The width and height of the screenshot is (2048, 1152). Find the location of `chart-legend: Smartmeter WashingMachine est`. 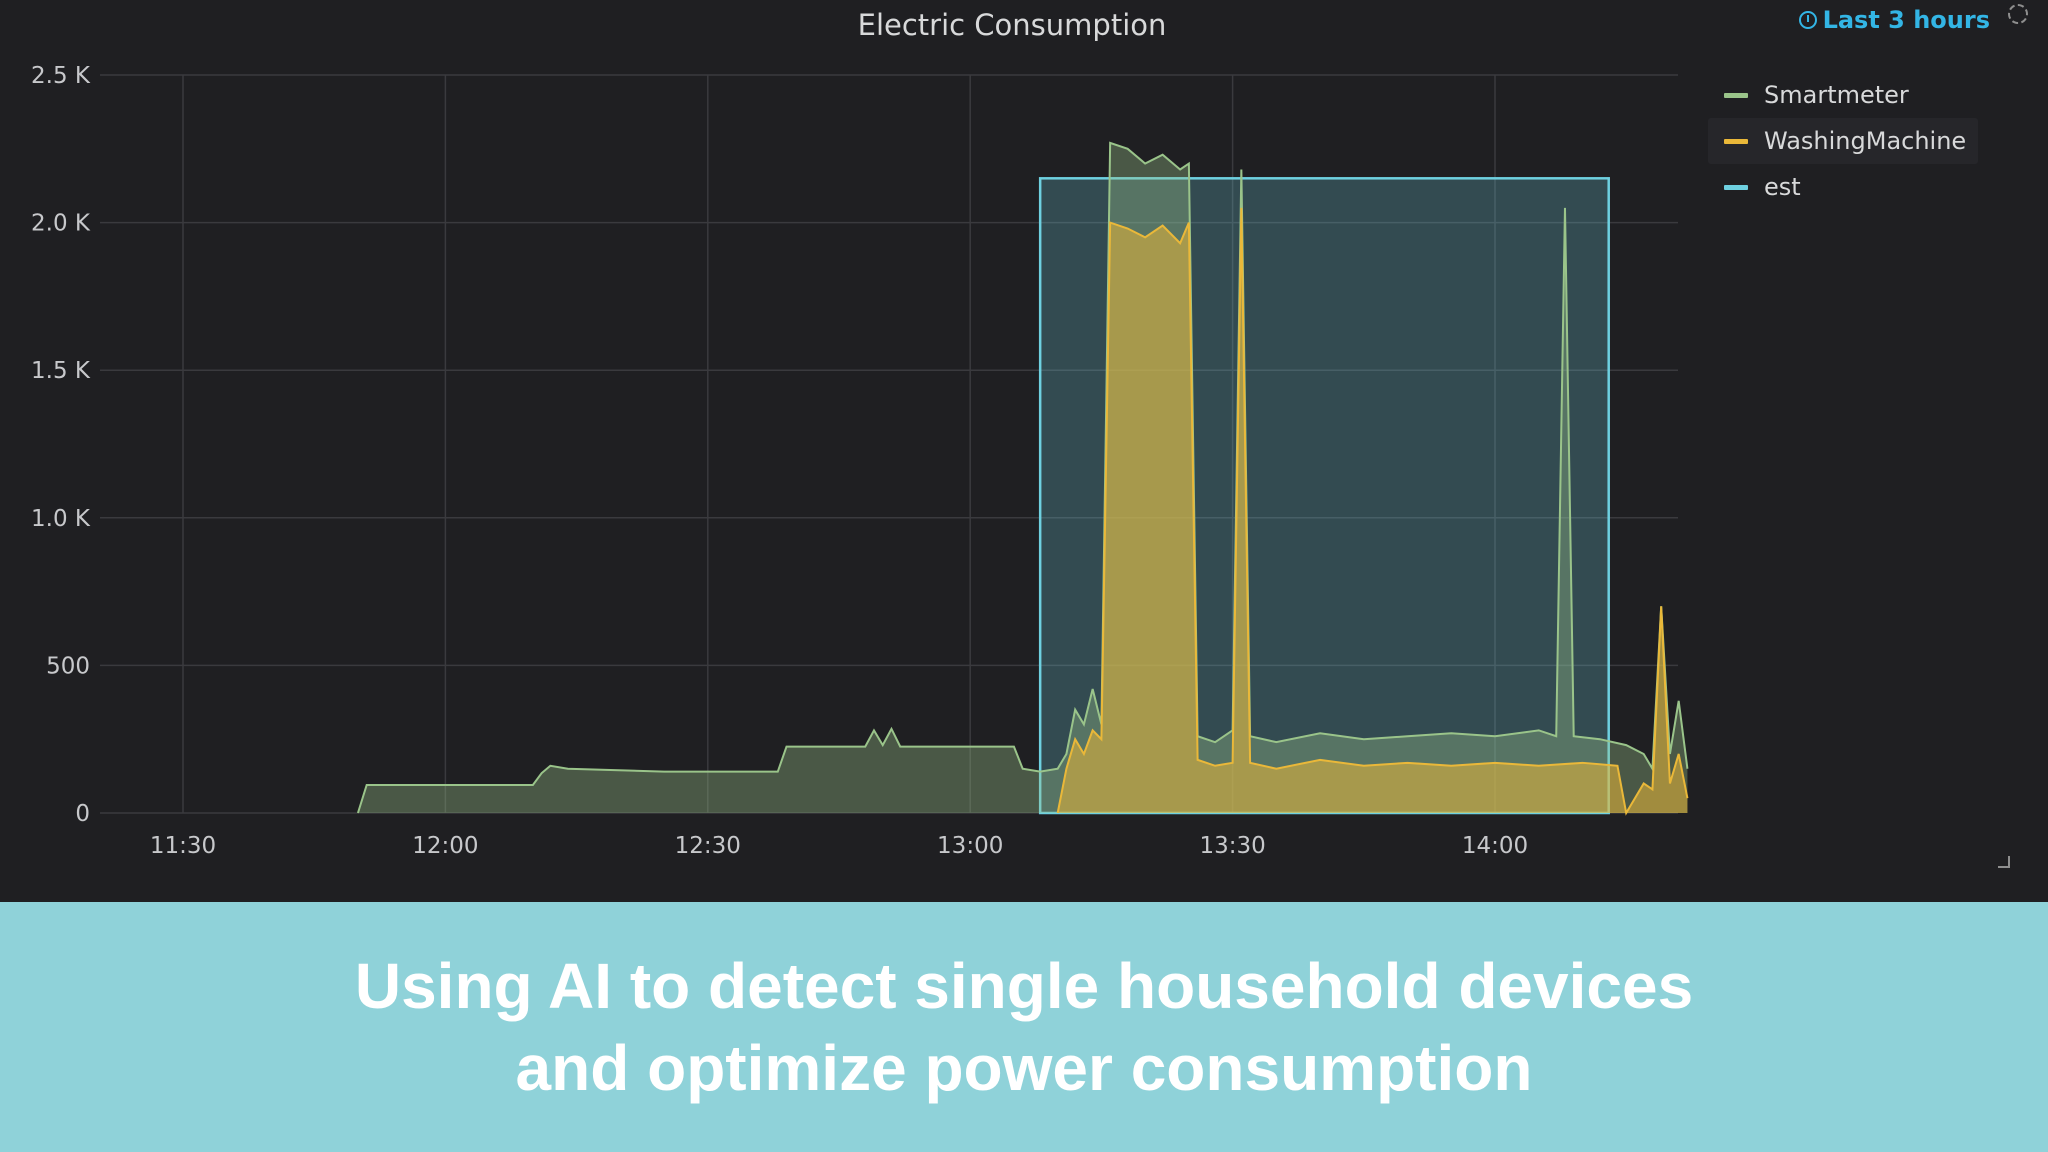

chart-legend: Smartmeter WashingMachine est is located at coordinates (1843, 141).